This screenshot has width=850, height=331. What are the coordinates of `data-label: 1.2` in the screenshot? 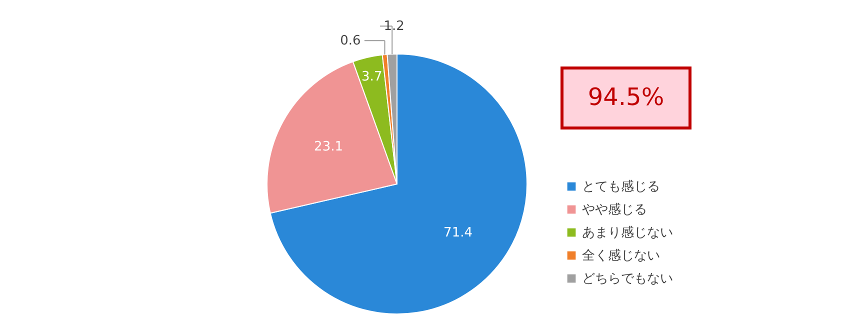 It's located at (394, 26).